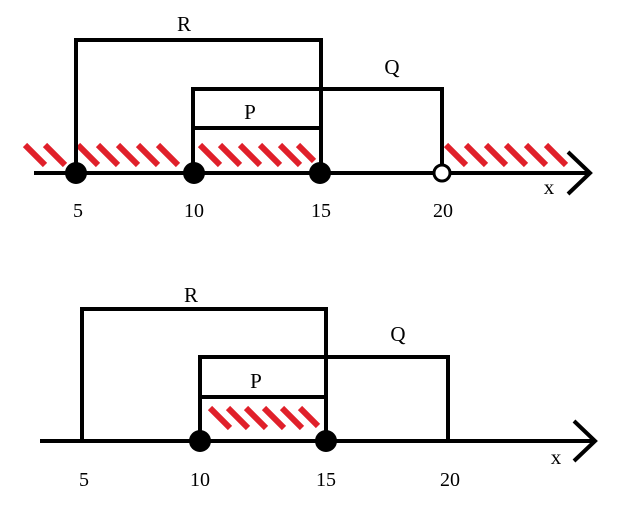  I want to click on top-point-10-closed, so click(194, 173).